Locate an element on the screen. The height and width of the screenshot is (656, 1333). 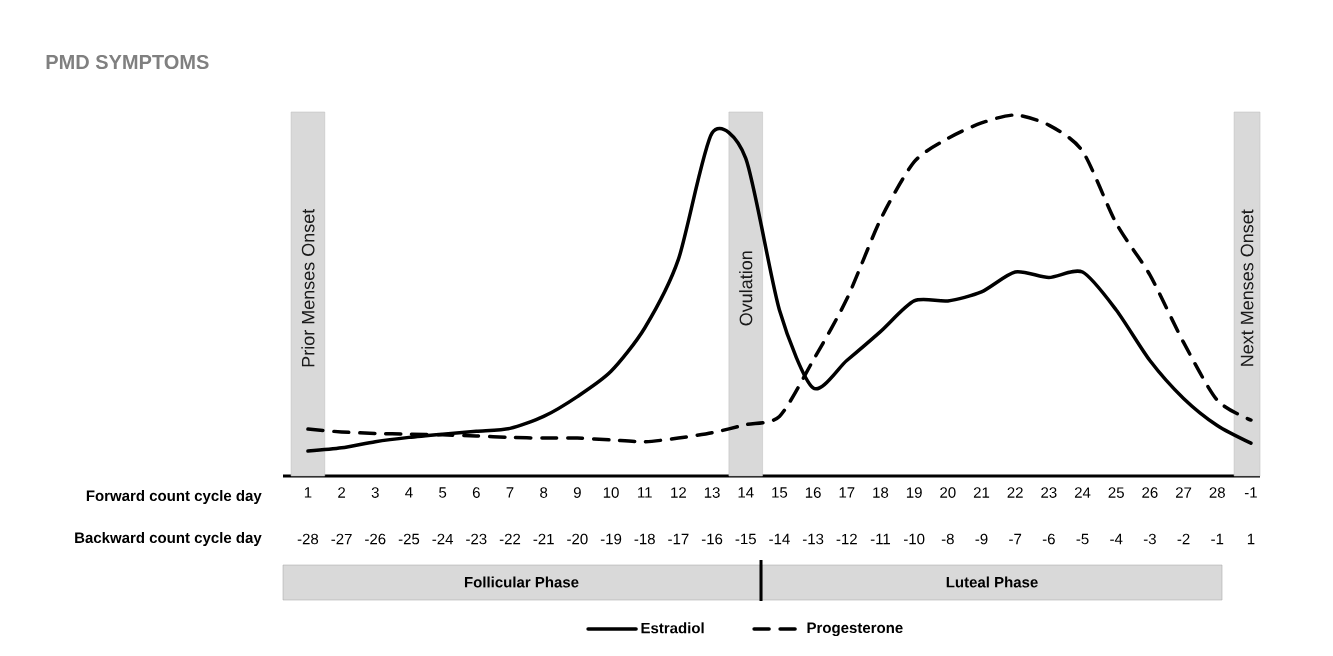
text: -11 is located at coordinates (880, 539).